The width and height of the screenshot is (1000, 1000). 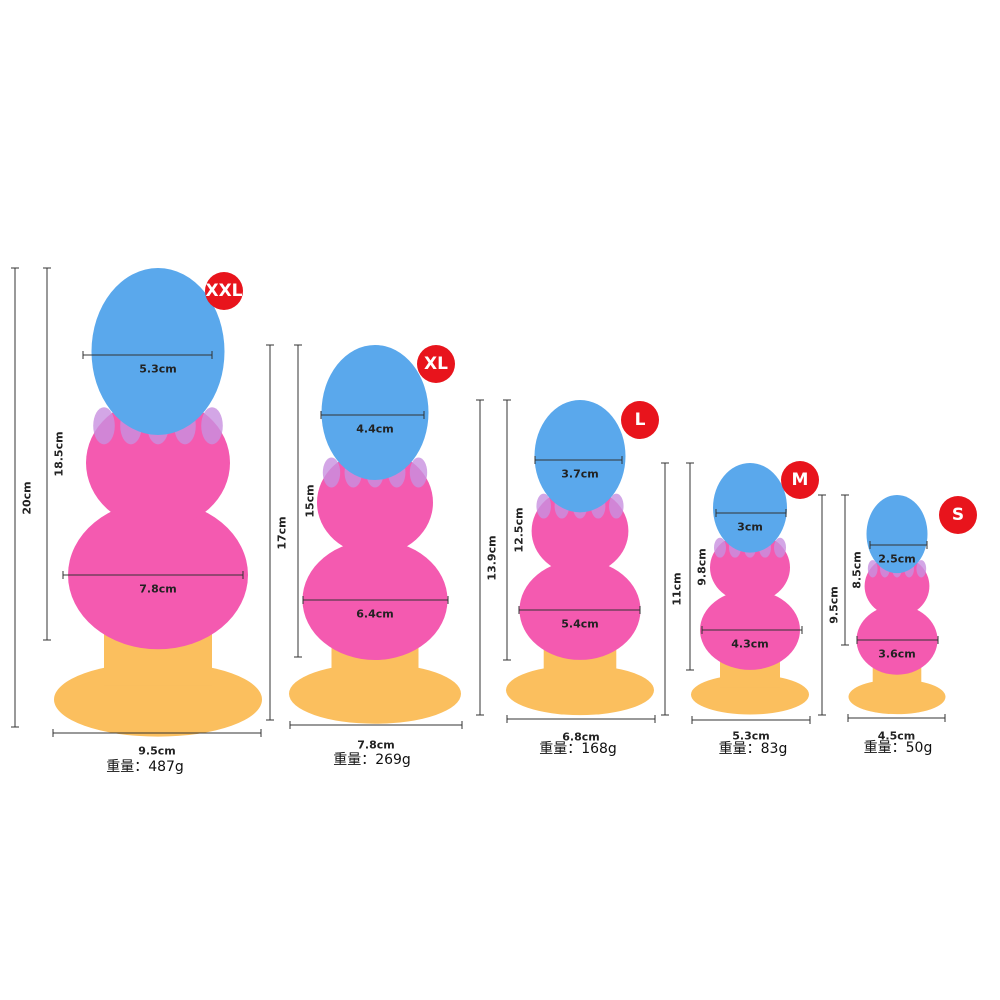 I want to click on total-length-label: 11cm, so click(x=677, y=589).